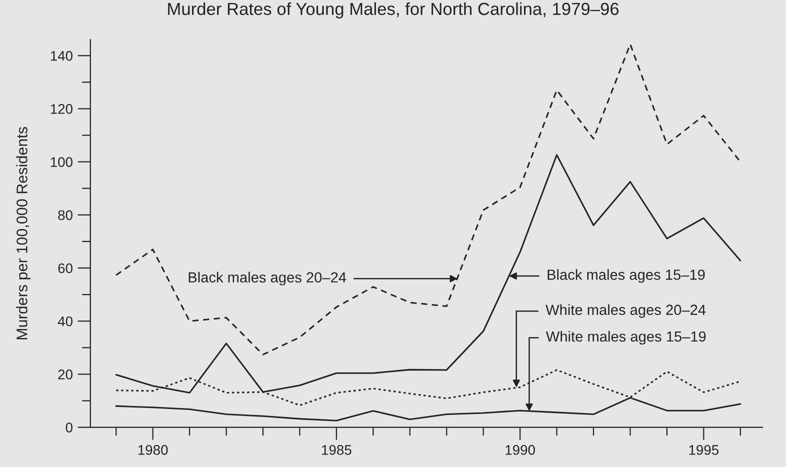 This screenshot has height=467, width=786. Describe the element at coordinates (23, 233) in the screenshot. I see `y-axis-title: Murders per 100,000 Residents` at that location.